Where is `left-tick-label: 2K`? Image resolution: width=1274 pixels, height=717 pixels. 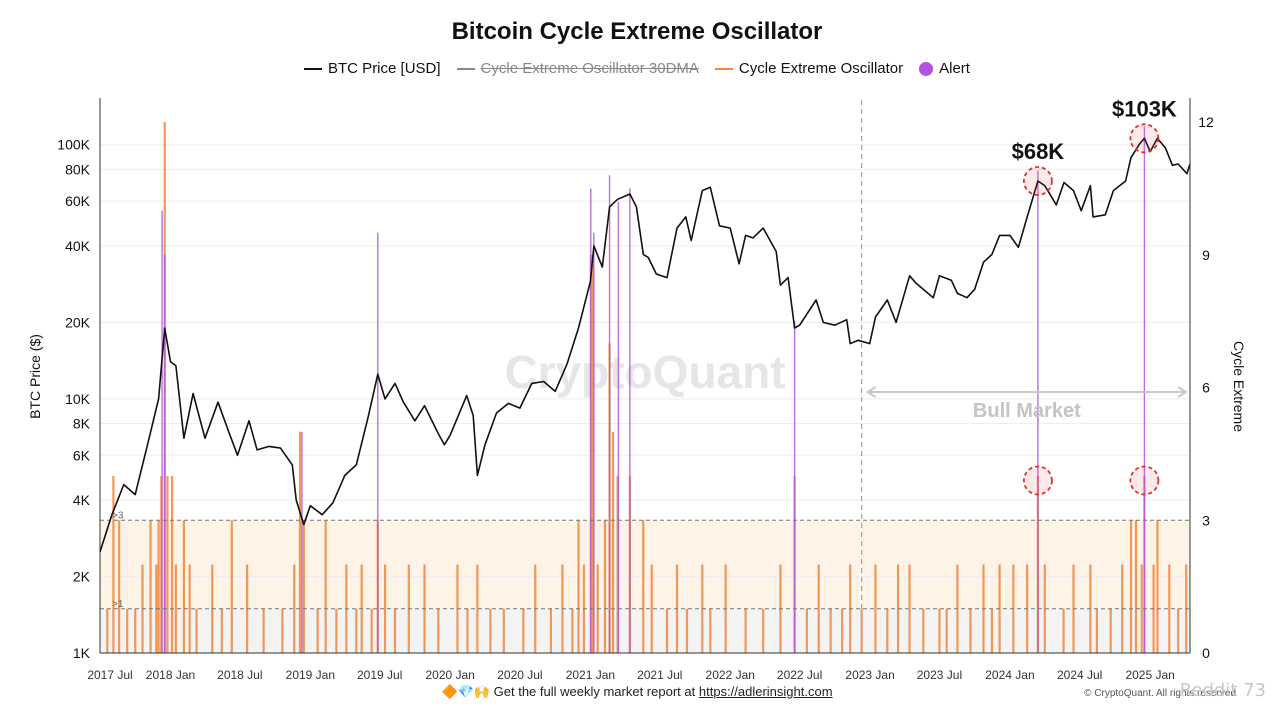
left-tick-label: 2K is located at coordinates (82, 577).